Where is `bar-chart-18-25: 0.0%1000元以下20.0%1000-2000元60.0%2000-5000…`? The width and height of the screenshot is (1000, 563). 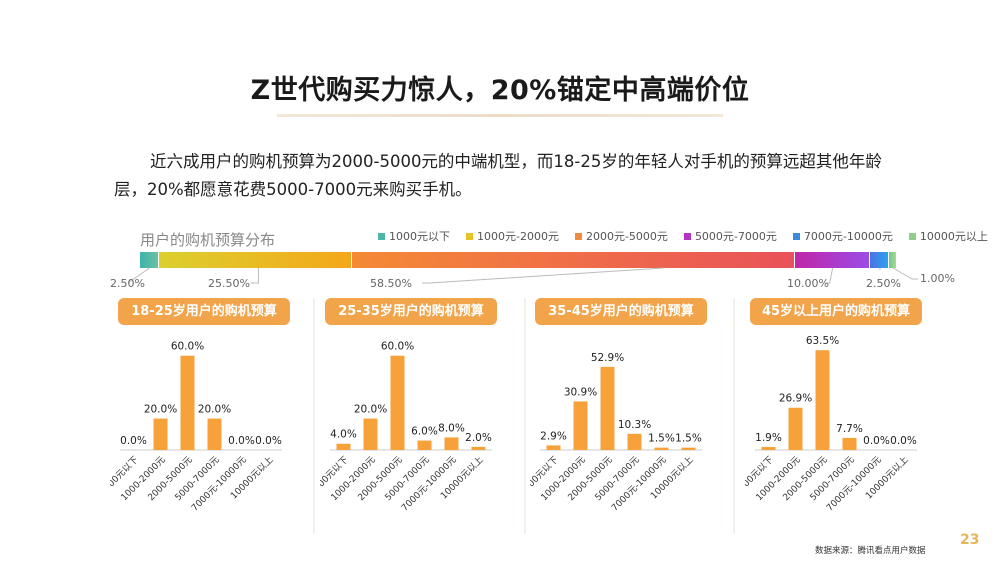
bar-chart-18-25: 0.0%1000元以下20.0%1000-2000元60.0%2000-5000… is located at coordinates (196, 427).